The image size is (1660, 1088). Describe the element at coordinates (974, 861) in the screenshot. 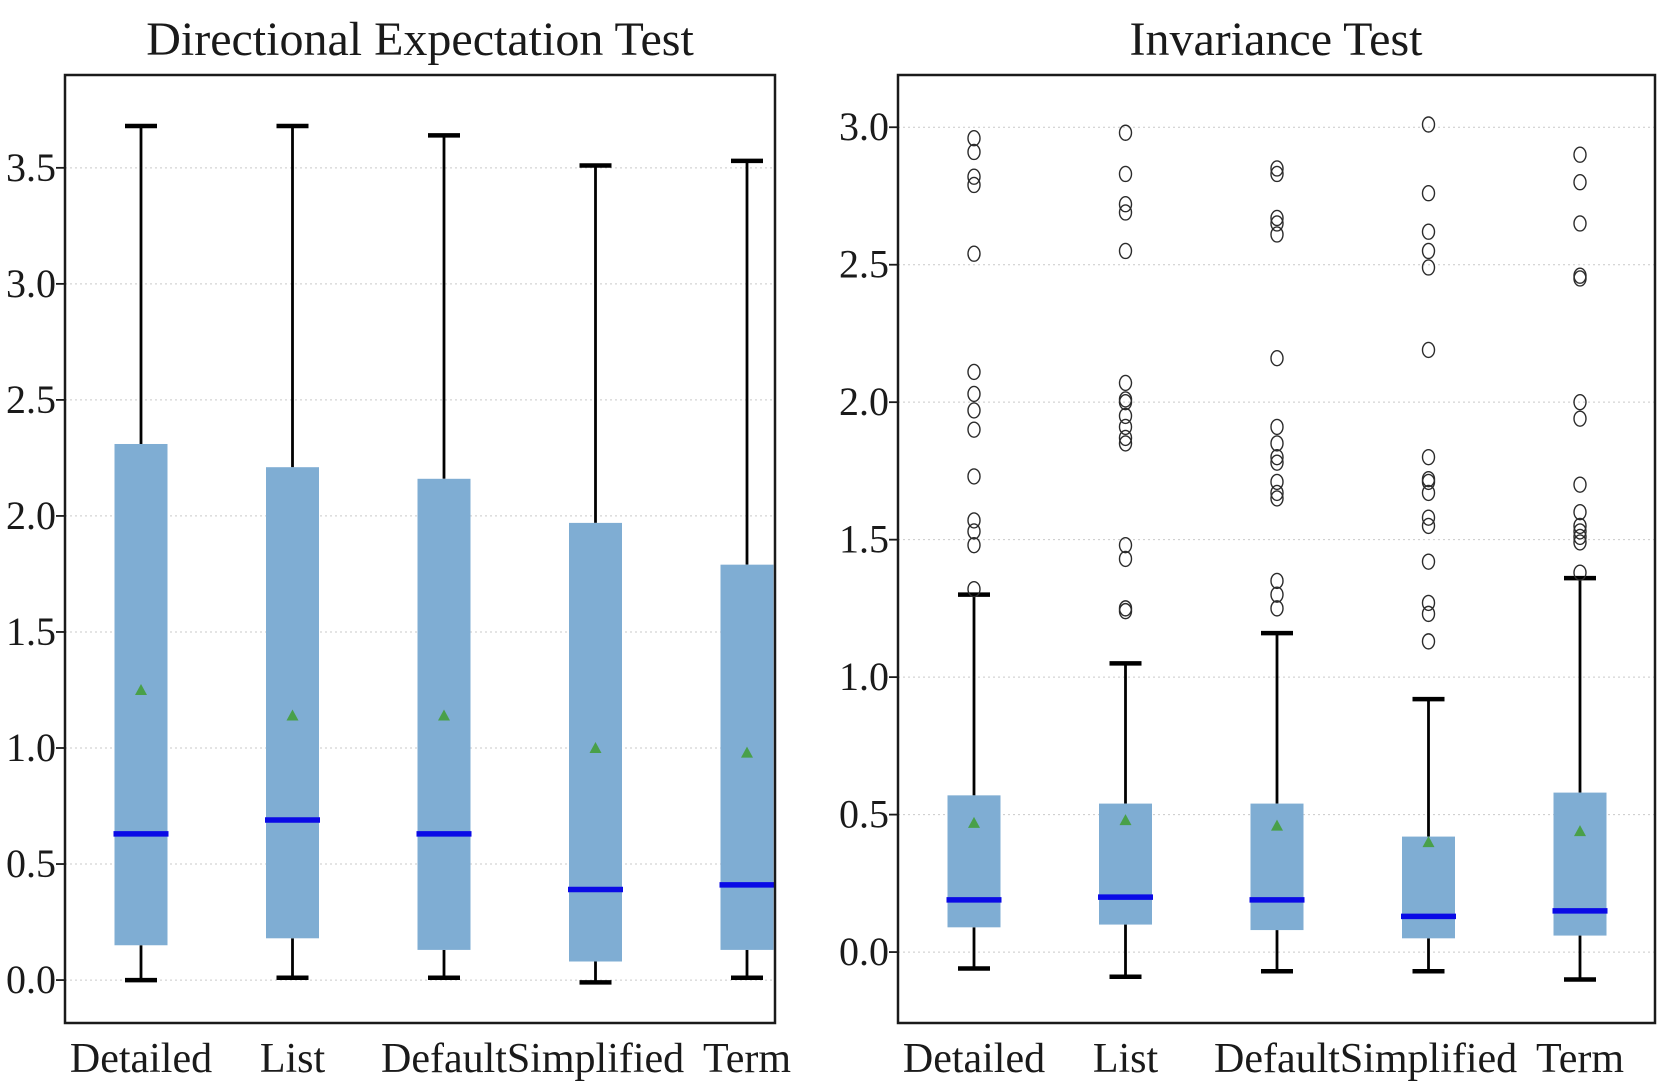

I see `iqr-box-detailed` at that location.